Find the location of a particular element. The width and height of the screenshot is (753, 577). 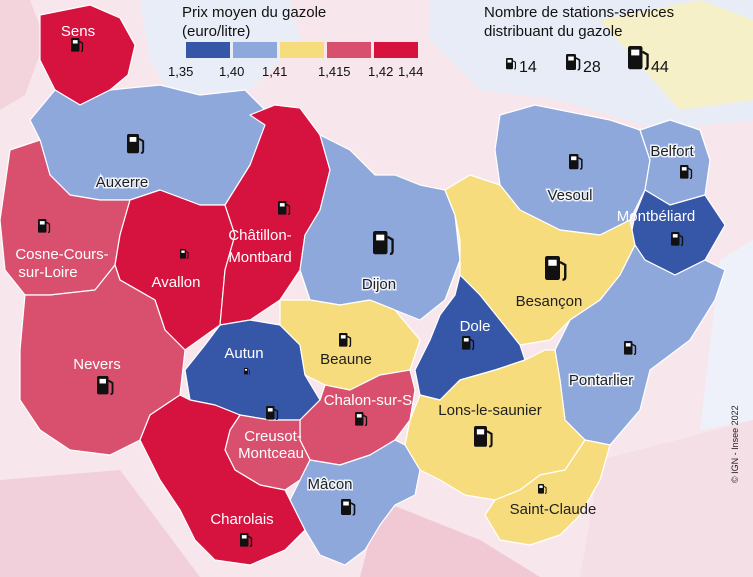

price-legend-title: Prix moyen du gazole is located at coordinates (254, 12).